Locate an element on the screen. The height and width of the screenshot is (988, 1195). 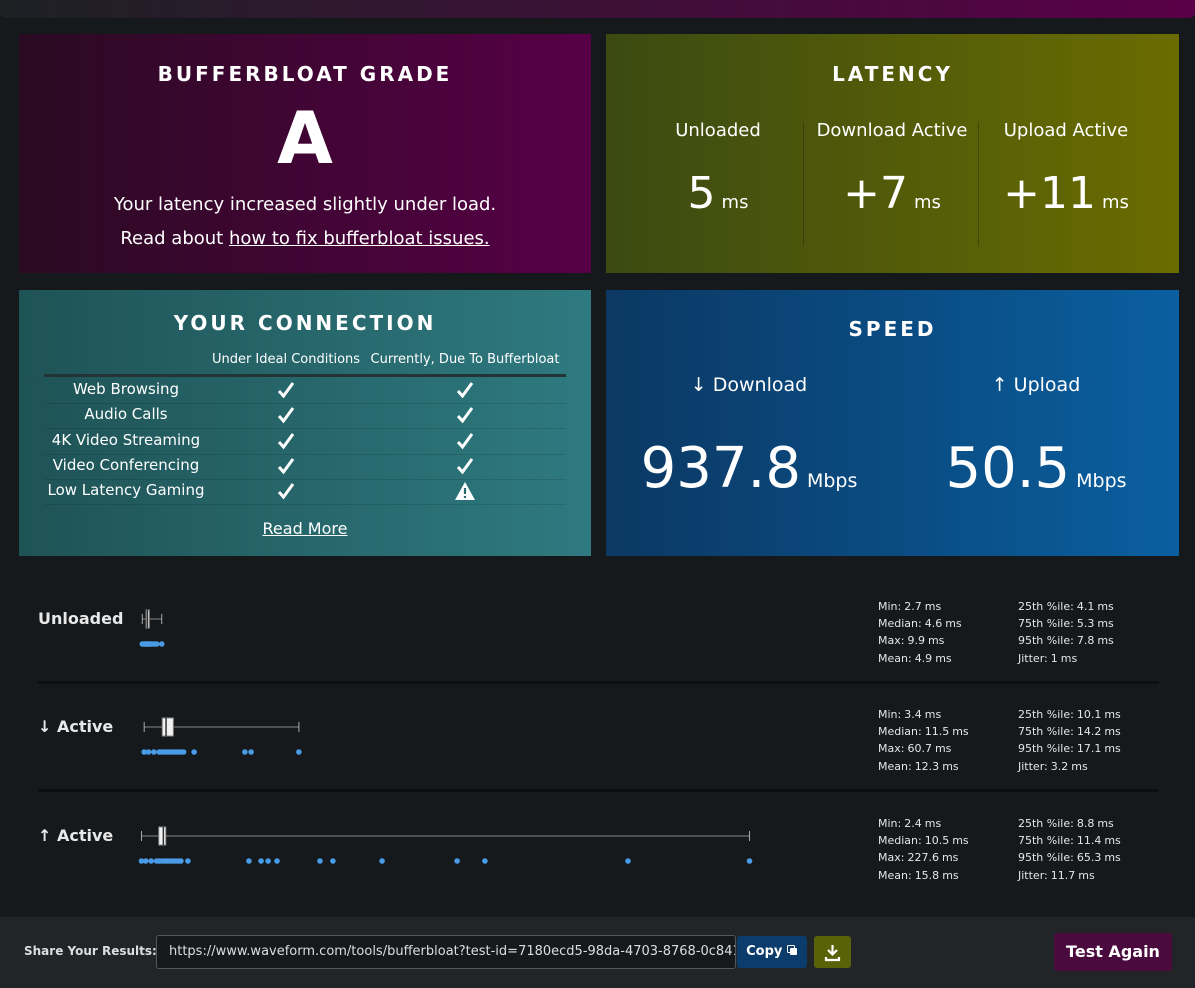
copy-button: Copy is located at coordinates (772, 952).